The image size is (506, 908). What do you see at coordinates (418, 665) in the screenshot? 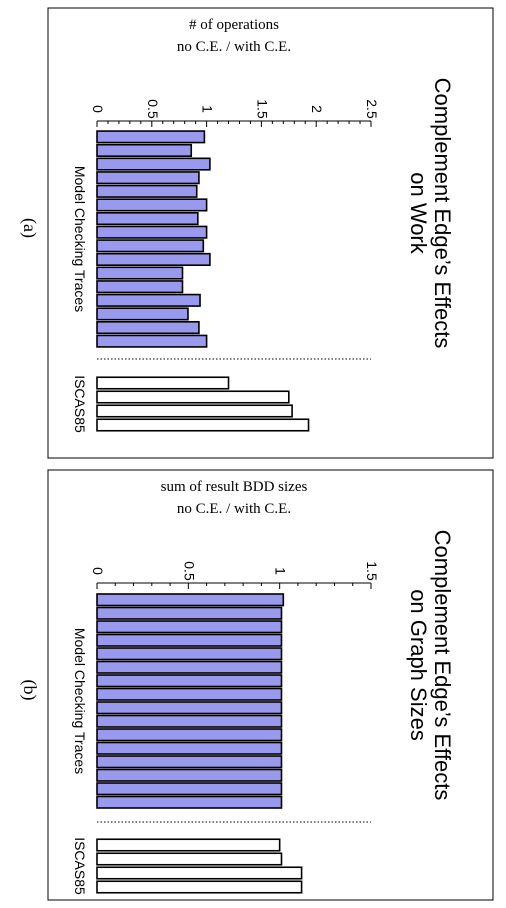
I see `chart-title: on Graph Sizes` at bounding box center [418, 665].